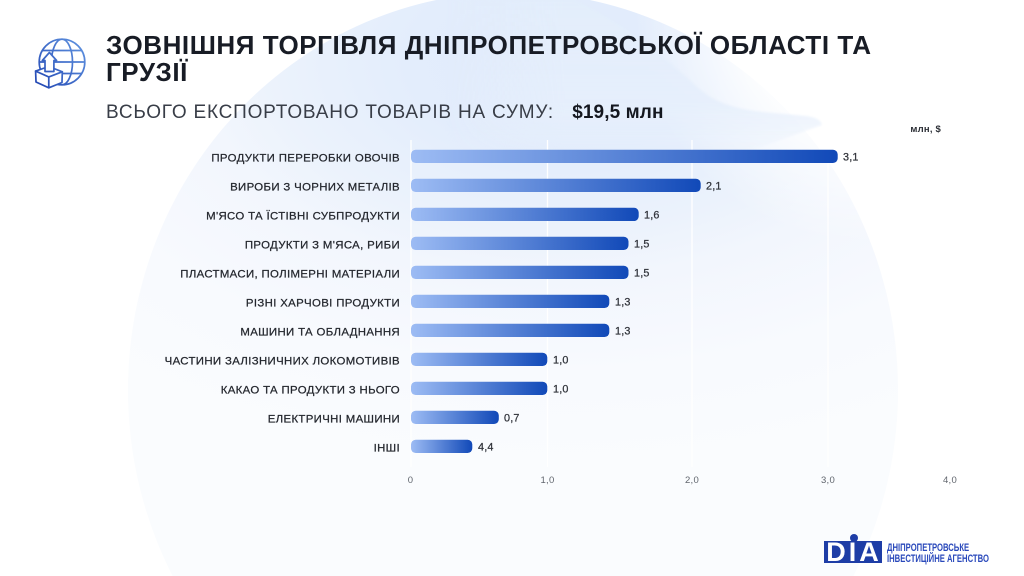 The width and height of the screenshot is (1024, 576). Describe the element at coordinates (692, 480) in the screenshot. I see `svg-text: 2,0` at that location.